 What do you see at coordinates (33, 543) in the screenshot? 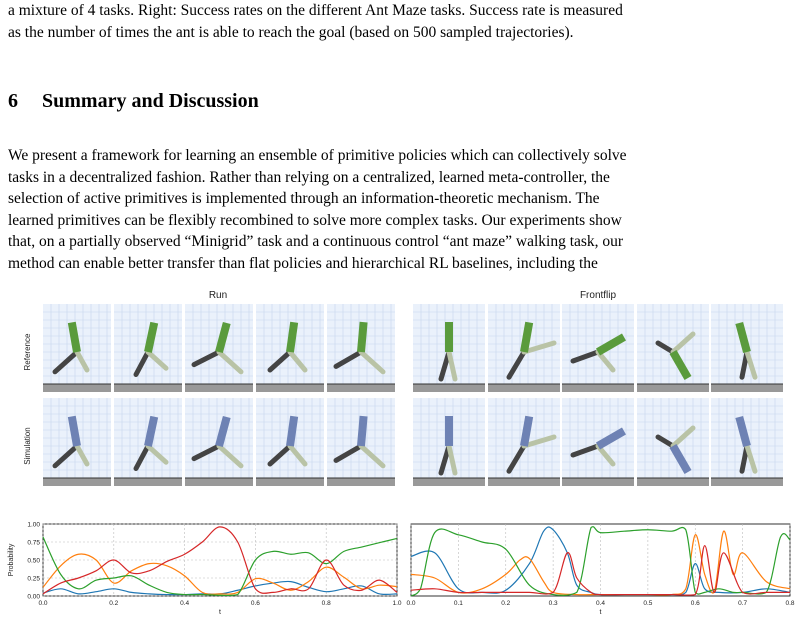
I see `y-tick-label: 0.75` at bounding box center [33, 543].